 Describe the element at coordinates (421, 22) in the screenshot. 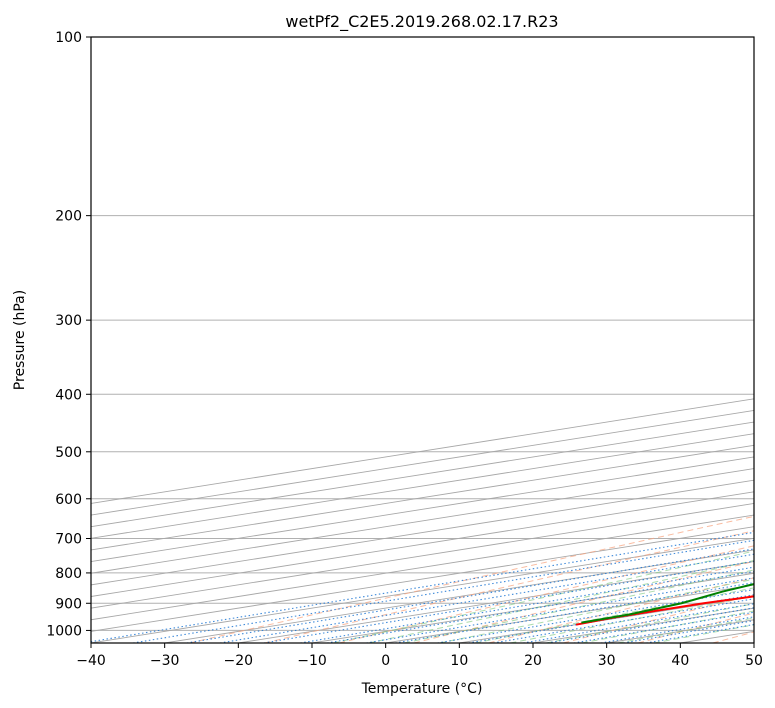

I see `chart-title: wetPf2_C2E5.2019.268.02.17.R23` at that location.